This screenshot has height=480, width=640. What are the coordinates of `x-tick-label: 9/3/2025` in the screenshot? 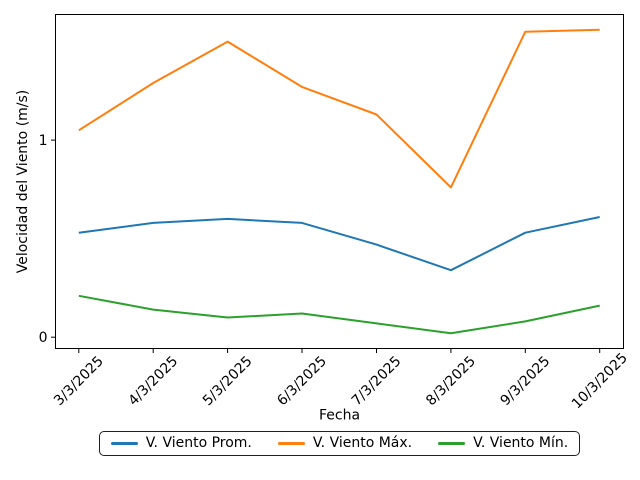 It's located at (526, 381).